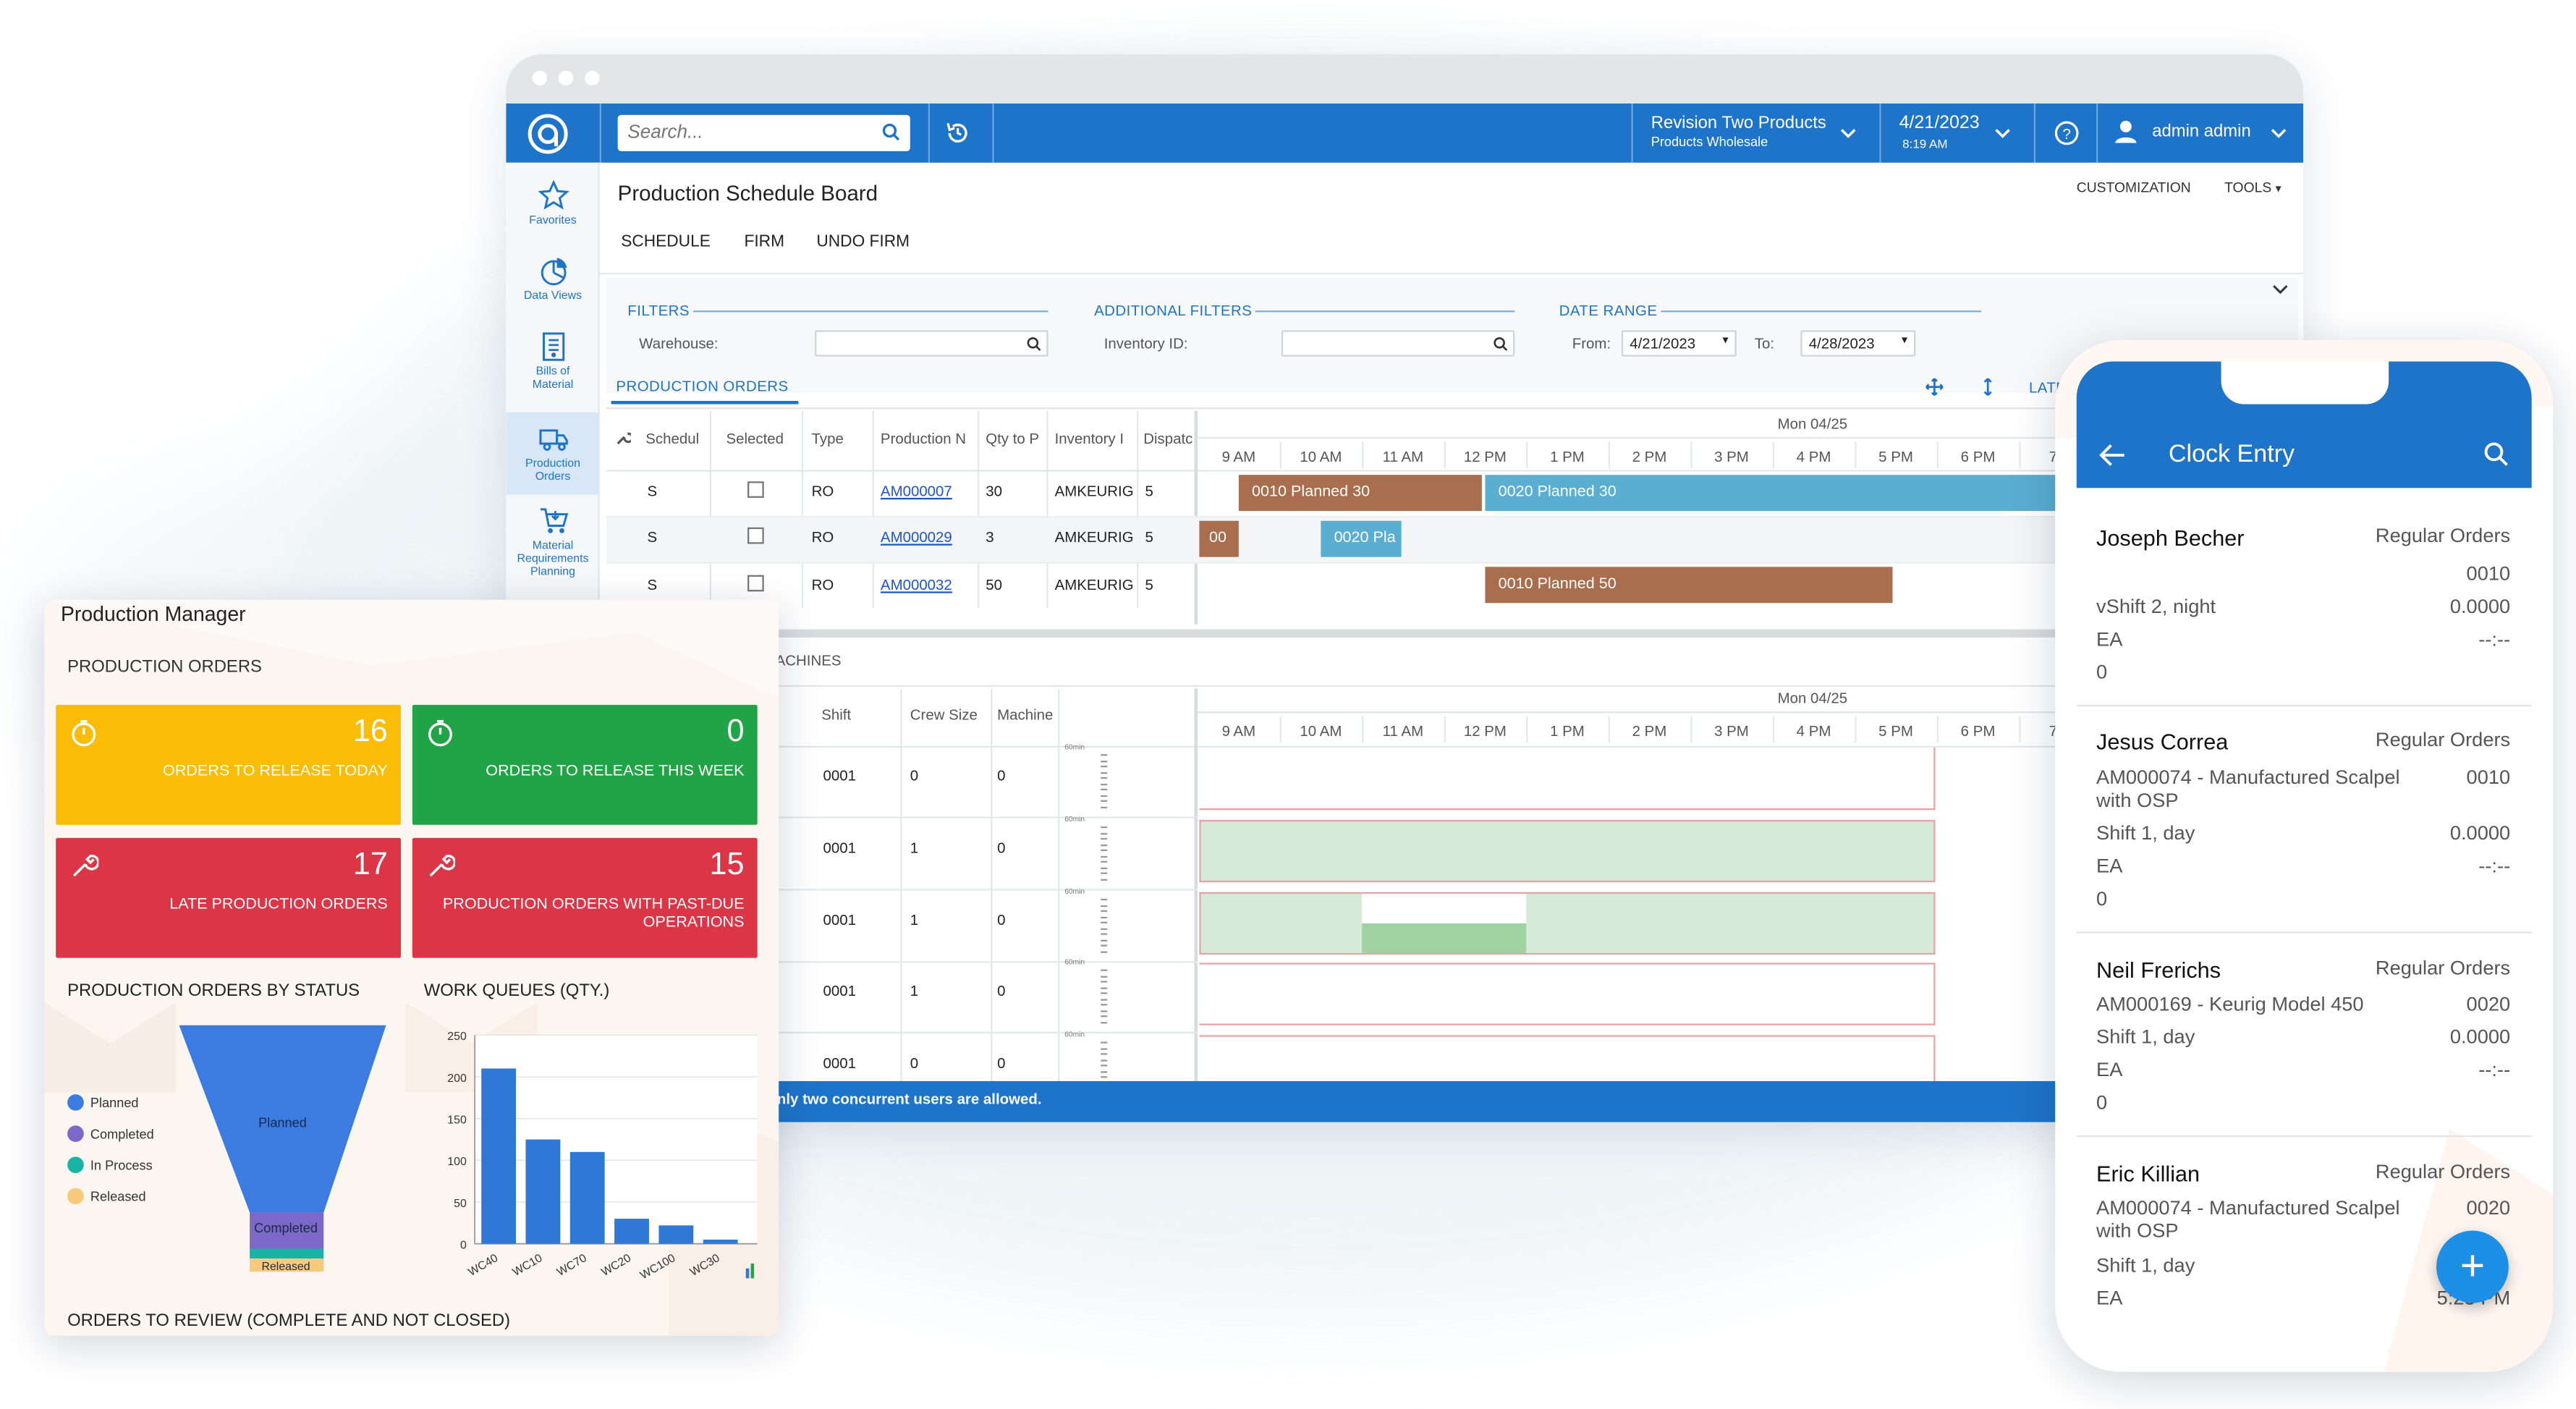 The image size is (2576, 1409). What do you see at coordinates (1168, 438) in the screenshot?
I see `col-dispatch: Dispatc` at bounding box center [1168, 438].